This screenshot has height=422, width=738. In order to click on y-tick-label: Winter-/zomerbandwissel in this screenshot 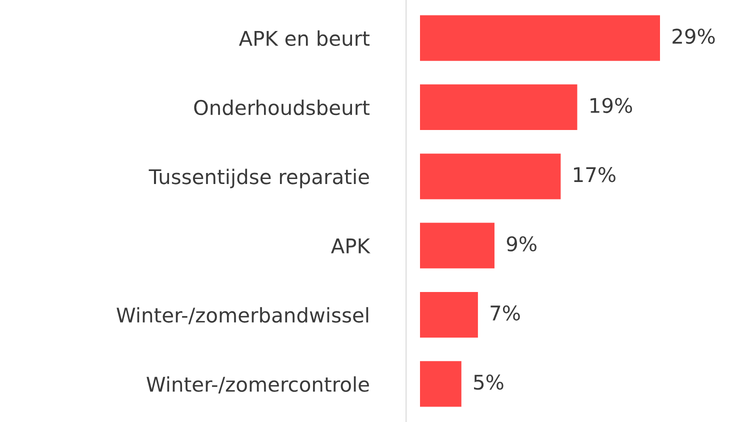, I will do `click(242, 315)`.